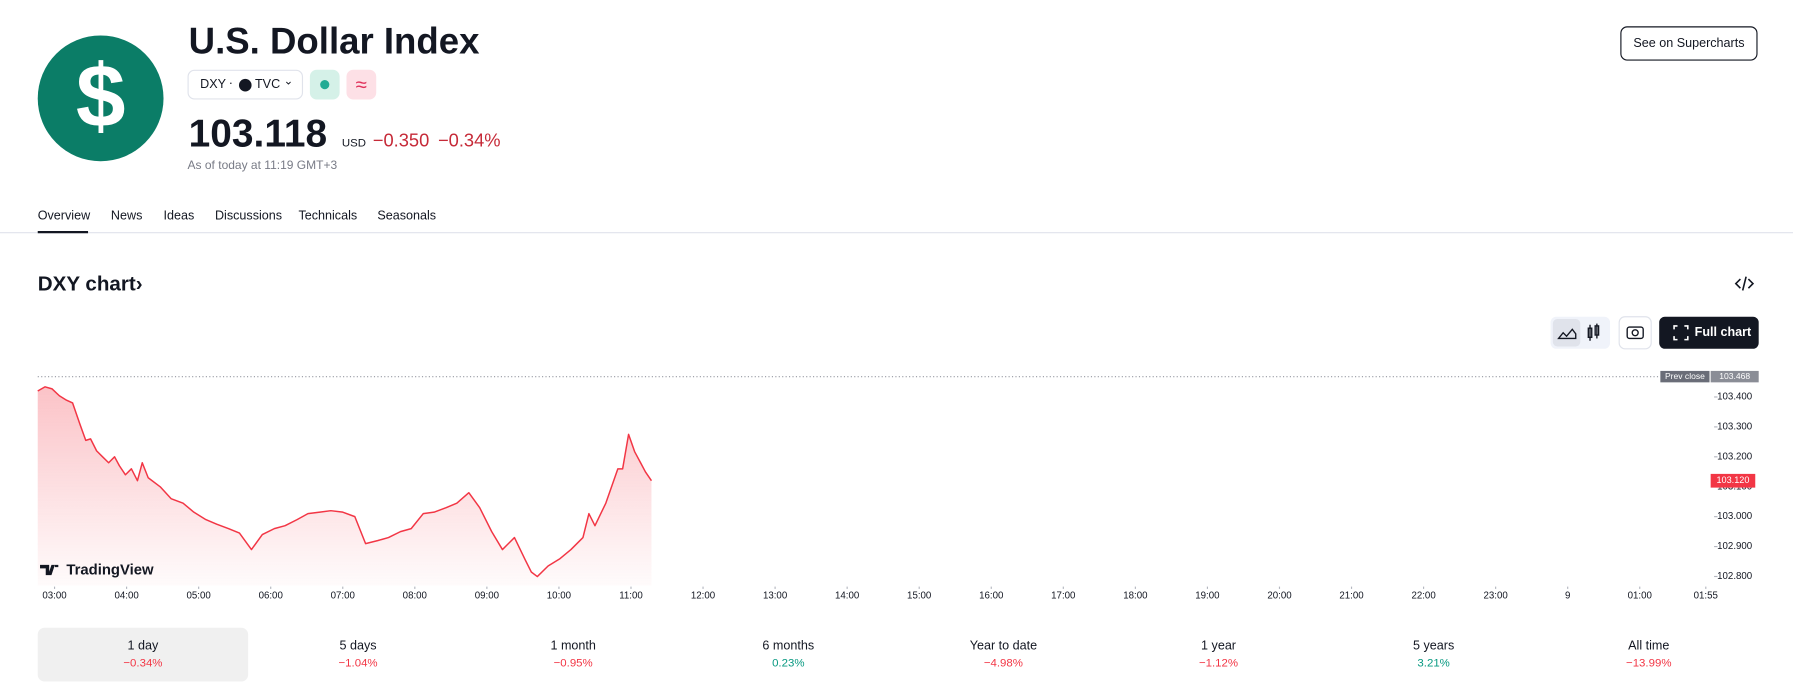  What do you see at coordinates (991, 595) in the screenshot?
I see `x-tick-label: 16:00` at bounding box center [991, 595].